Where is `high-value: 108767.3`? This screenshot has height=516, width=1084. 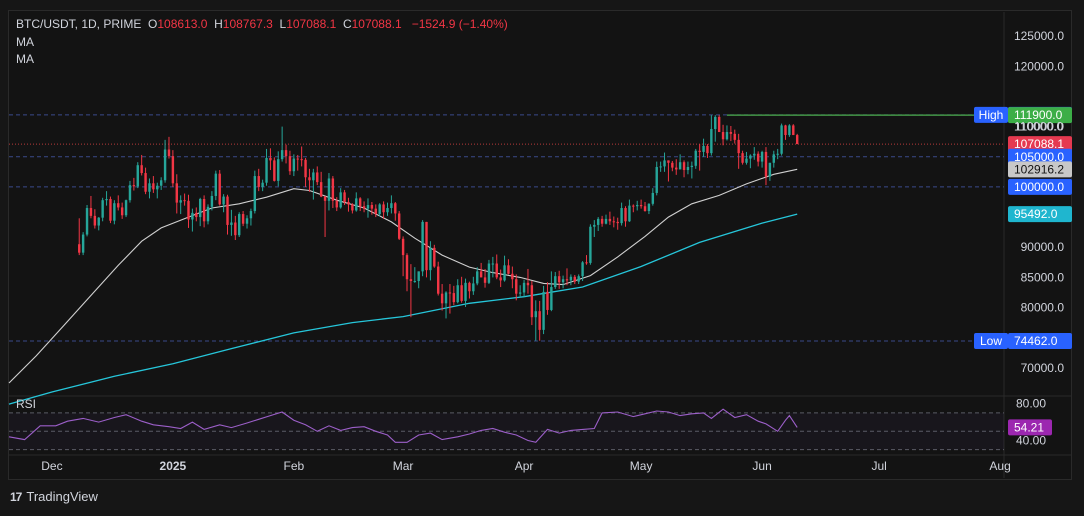
high-value: 108767.3 is located at coordinates (247, 24).